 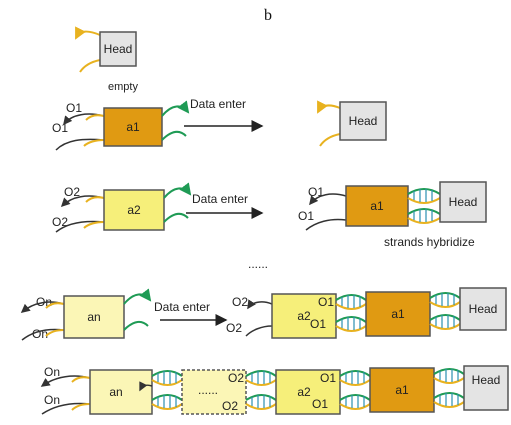 I want to click on chain2-hyb-bottom-green, so click(x=424, y=211).